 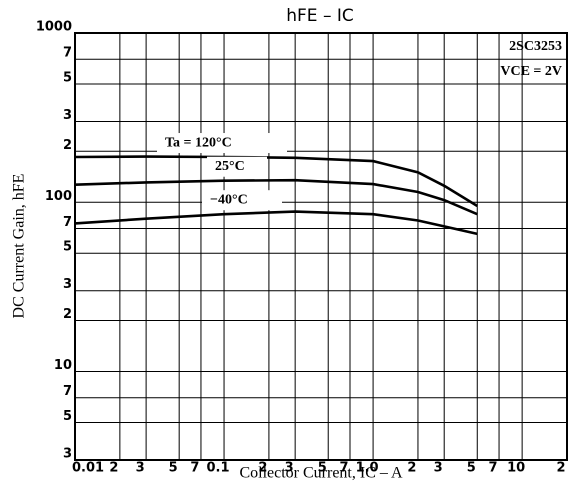 What do you see at coordinates (230, 166) in the screenshot?
I see `series-label: 25°C` at bounding box center [230, 166].